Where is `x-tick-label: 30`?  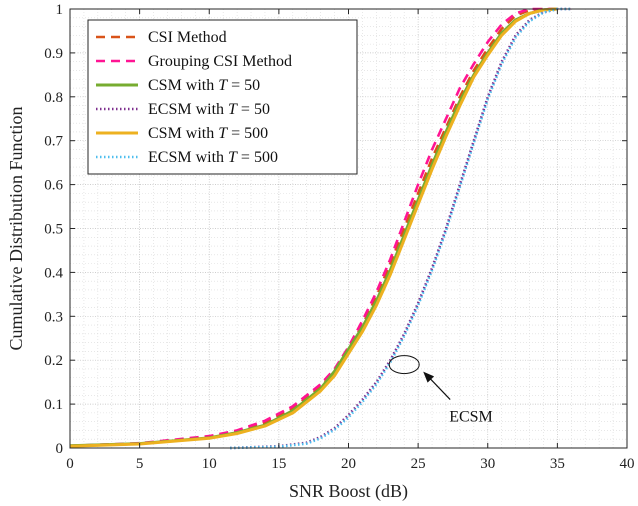
x-tick-label: 30 is located at coordinates (487, 464).